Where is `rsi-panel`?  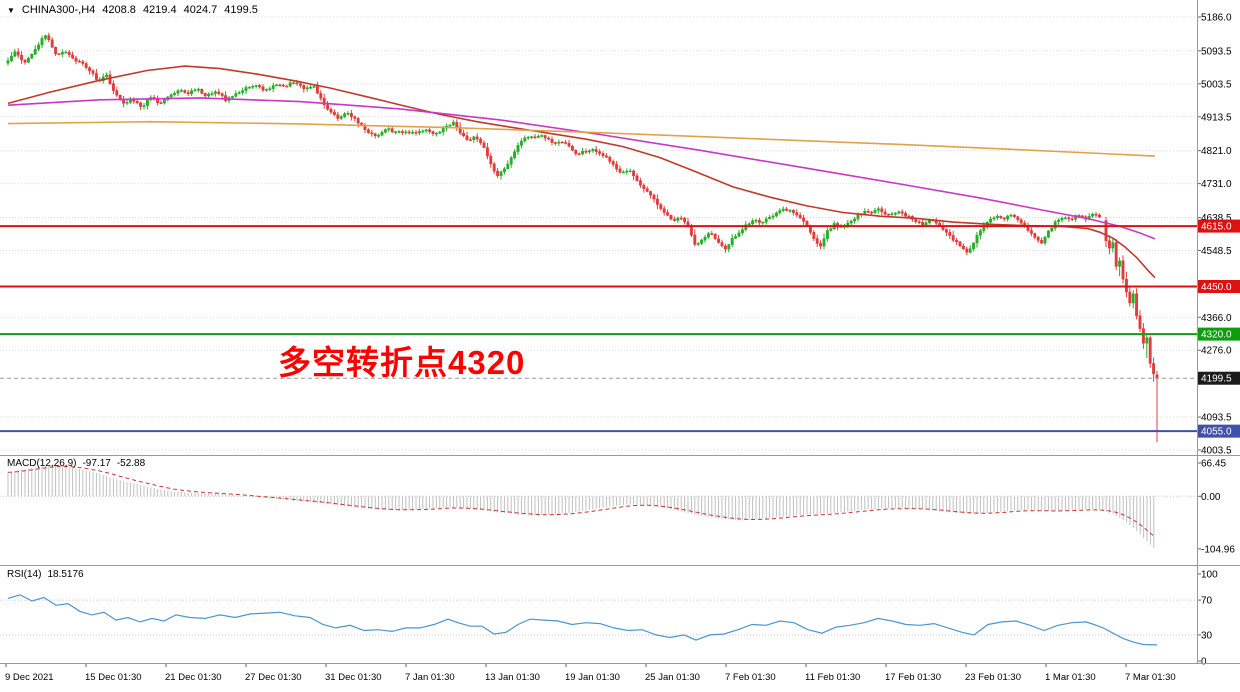
rsi-panel is located at coordinates (598, 620).